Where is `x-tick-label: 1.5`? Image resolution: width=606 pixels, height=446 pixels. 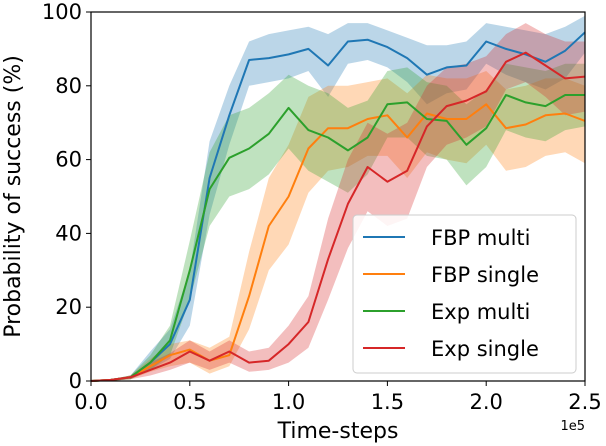 x-tick-label: 1.5 is located at coordinates (387, 402).